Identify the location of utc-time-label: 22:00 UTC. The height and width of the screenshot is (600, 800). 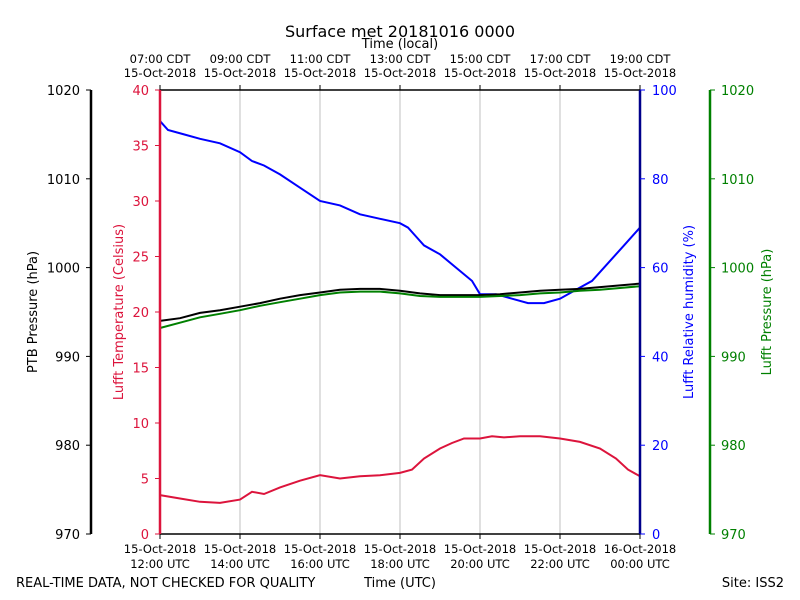
(560, 564).